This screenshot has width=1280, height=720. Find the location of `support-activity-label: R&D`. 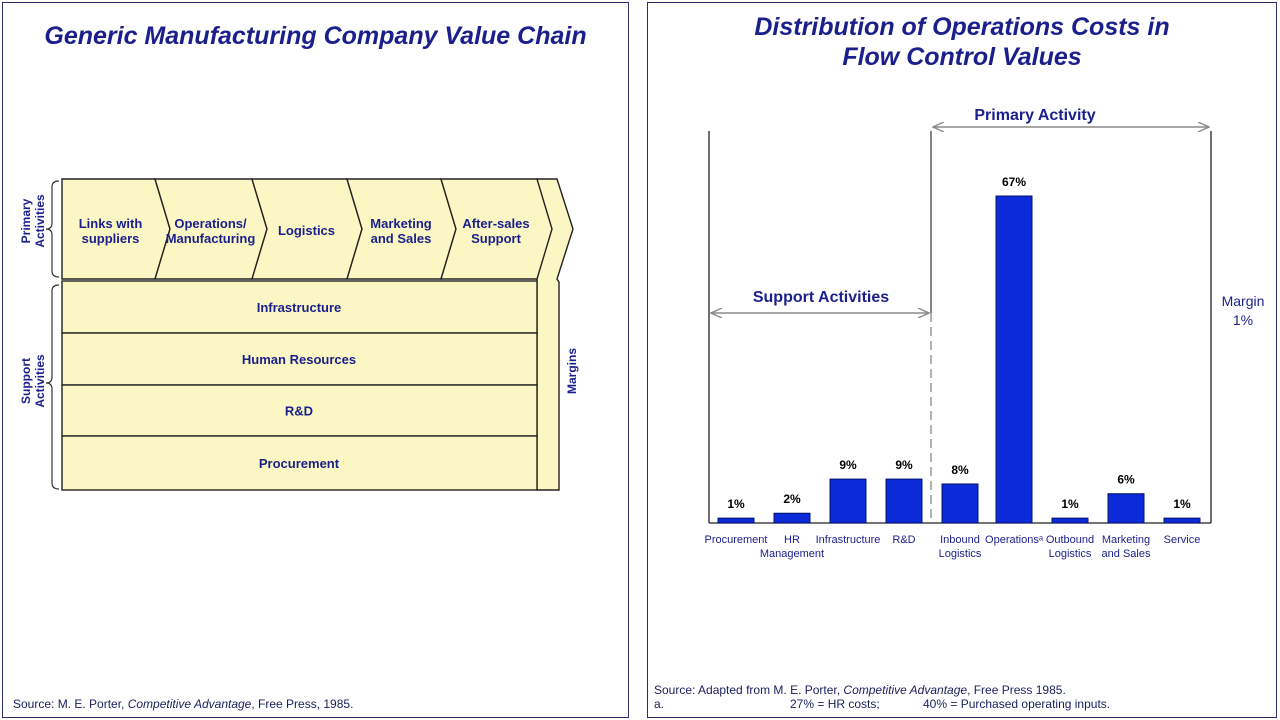

support-activity-label: R&D is located at coordinates (299, 411).